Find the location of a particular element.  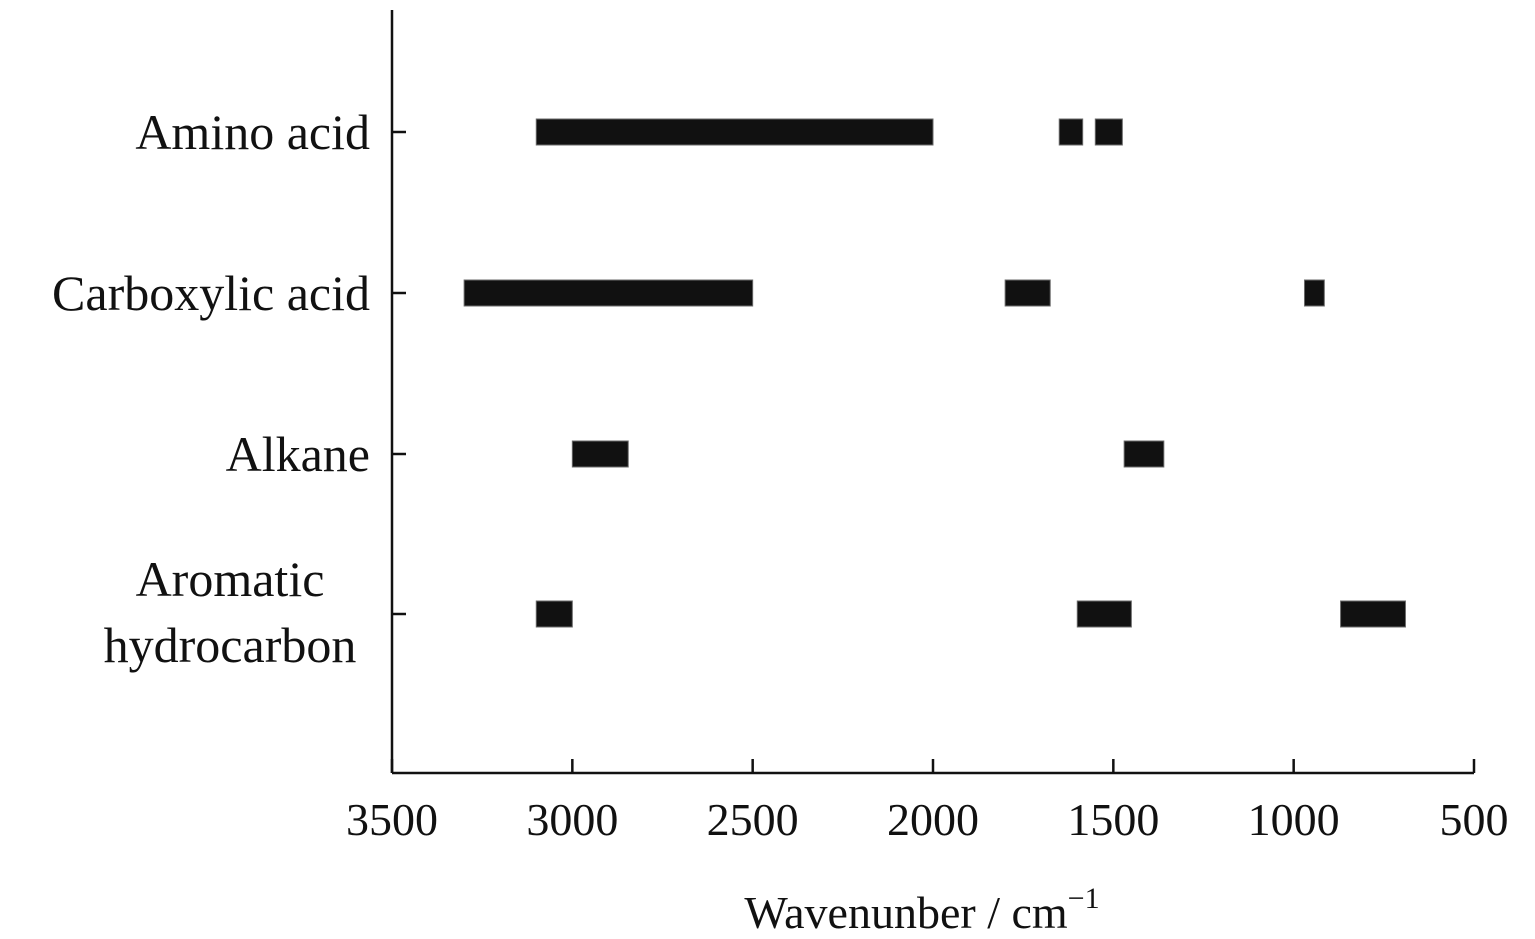

y-ticks is located at coordinates (399, 373).